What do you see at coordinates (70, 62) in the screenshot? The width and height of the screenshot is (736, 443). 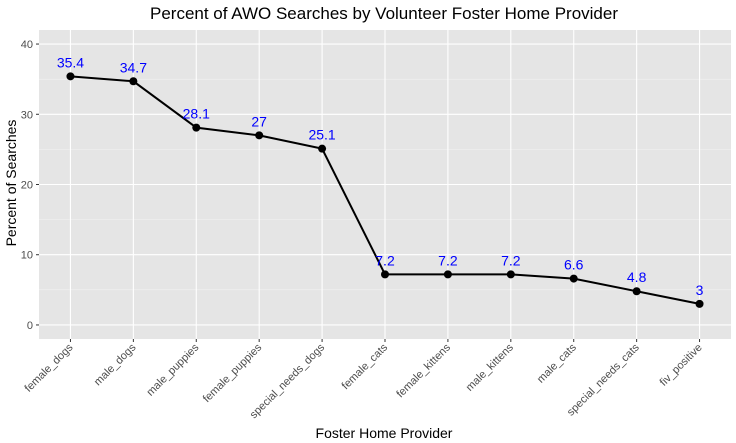 I see `data-label: 35.4` at bounding box center [70, 62].